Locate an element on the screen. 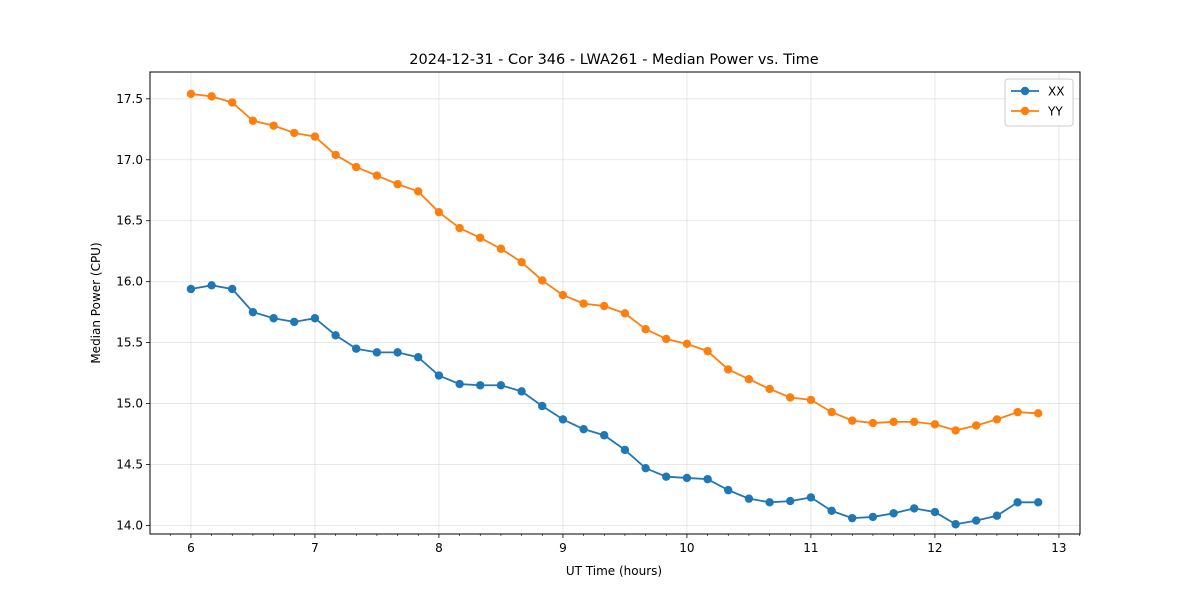 The image size is (1200, 600). legend-marker-xx is located at coordinates (1025, 91).